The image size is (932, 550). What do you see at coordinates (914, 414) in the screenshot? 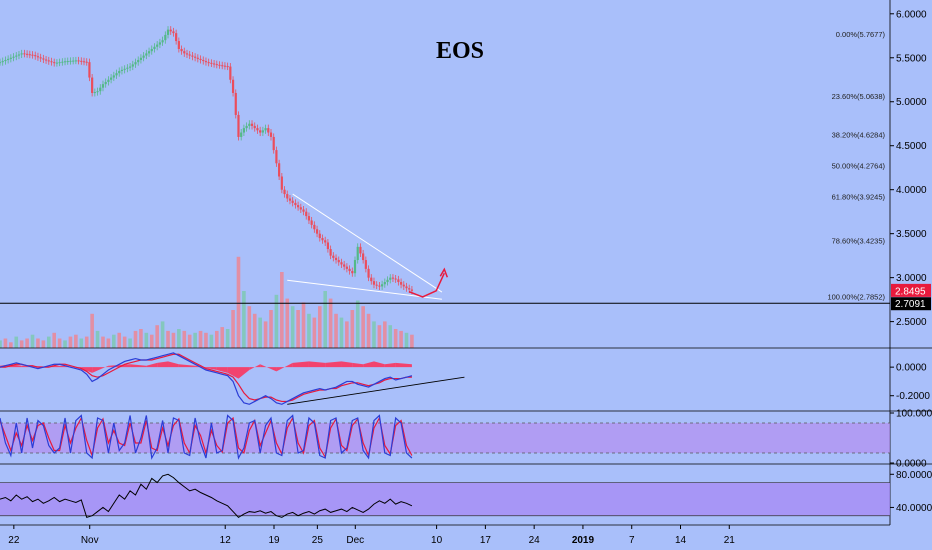
I see `stoch-tick-label: 100.0000` at bounding box center [914, 414].